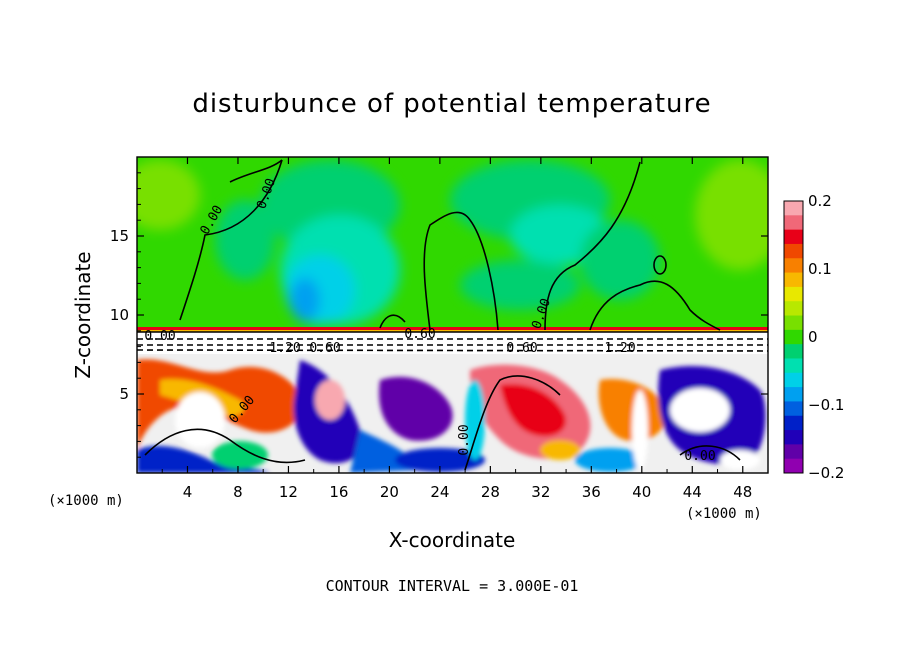 The width and height of the screenshot is (904, 654). I want to click on x-tick-label: 16, so click(338, 492).